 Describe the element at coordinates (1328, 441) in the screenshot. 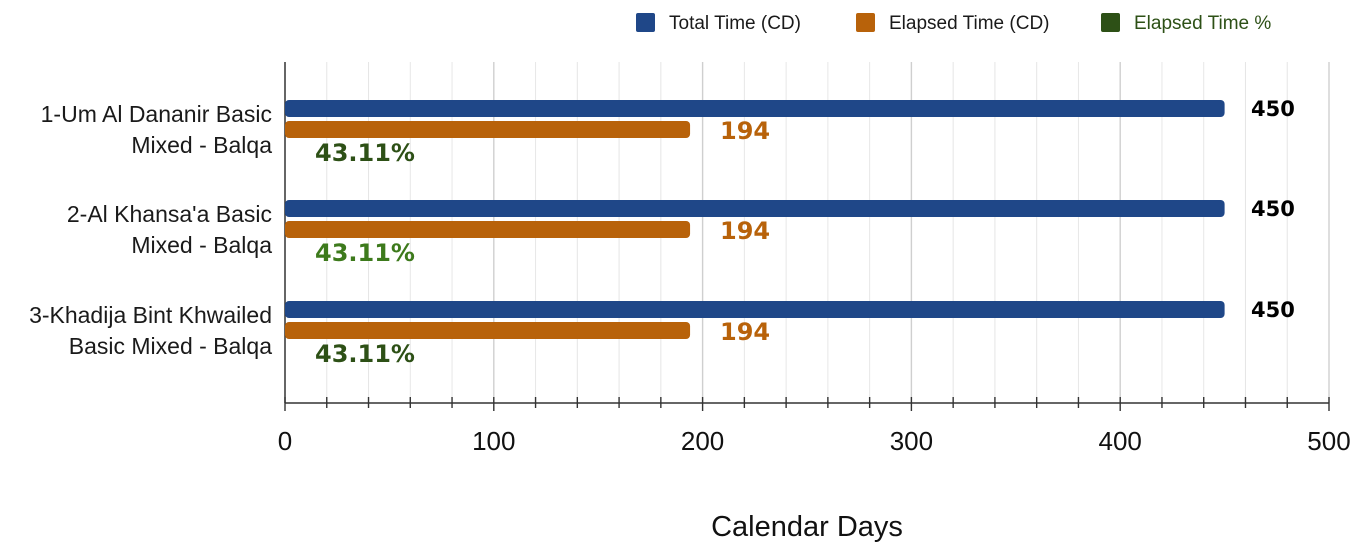

I see `x-tick-label: 500` at that location.